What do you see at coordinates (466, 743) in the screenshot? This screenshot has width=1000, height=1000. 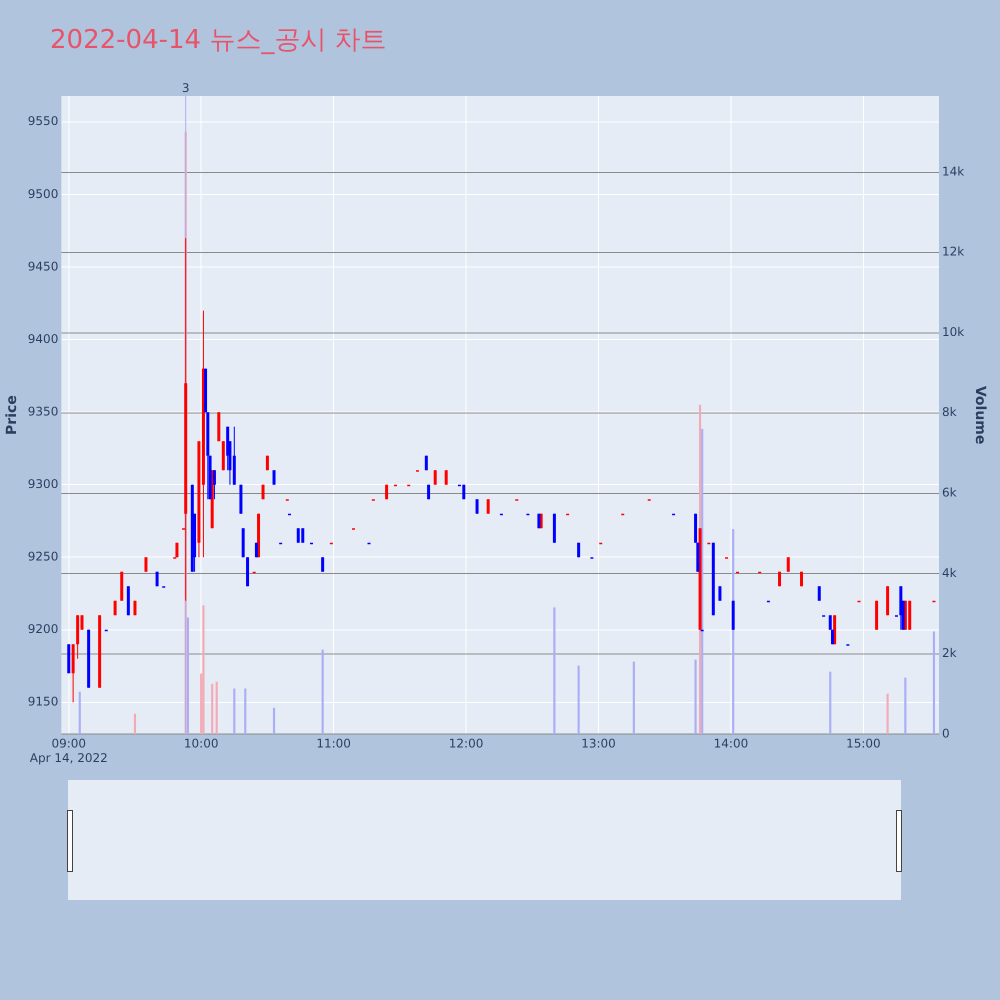 I see `x-tick-label: 12:00` at bounding box center [466, 743].